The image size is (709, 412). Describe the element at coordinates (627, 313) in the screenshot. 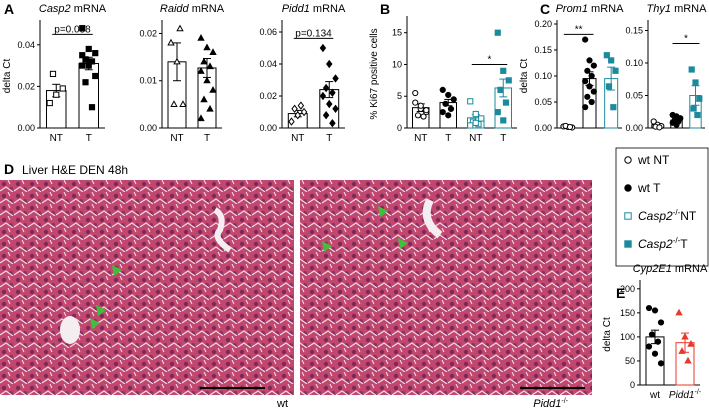

I see `y-tick-label: 150` at that location.